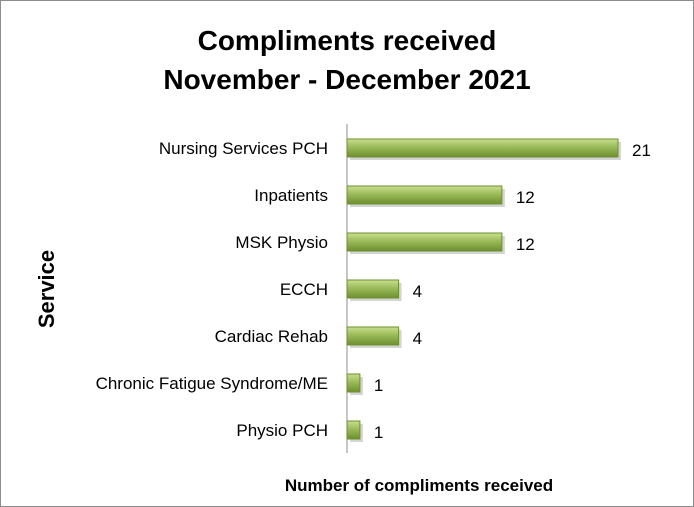 The image size is (694, 507). Describe the element at coordinates (243, 148) in the screenshot. I see `category-label: Nursing Services PCH` at that location.